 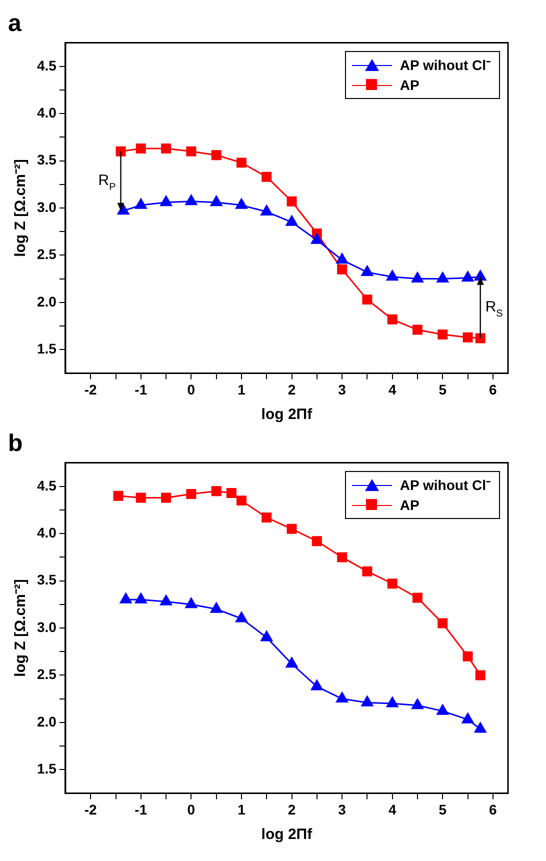 What do you see at coordinates (15, 444) in the screenshot?
I see `chart-title: b` at bounding box center [15, 444].